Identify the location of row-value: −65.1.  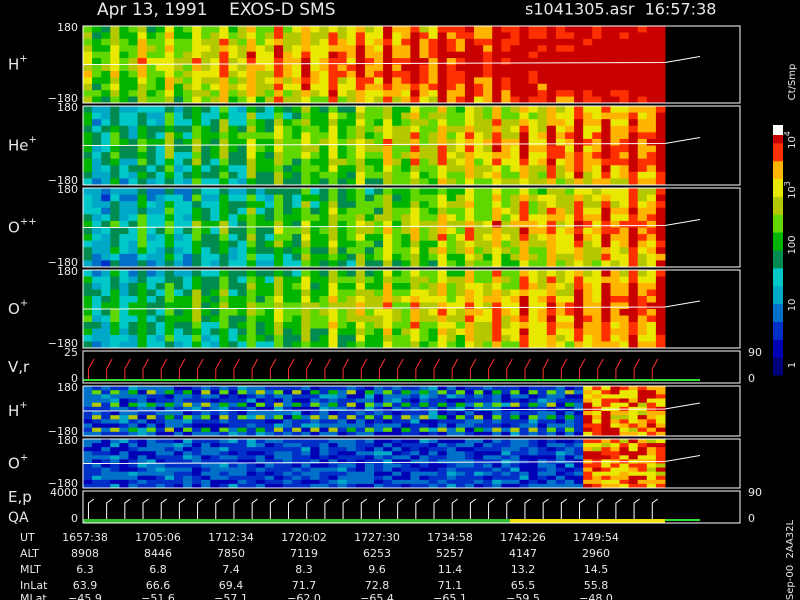
(450, 596).